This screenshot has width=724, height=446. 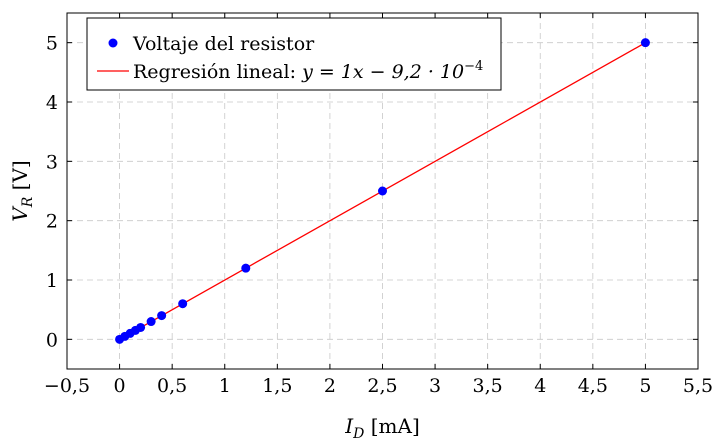 What do you see at coordinates (52, 281) in the screenshot?
I see `y-tick-label: 1` at bounding box center [52, 281].